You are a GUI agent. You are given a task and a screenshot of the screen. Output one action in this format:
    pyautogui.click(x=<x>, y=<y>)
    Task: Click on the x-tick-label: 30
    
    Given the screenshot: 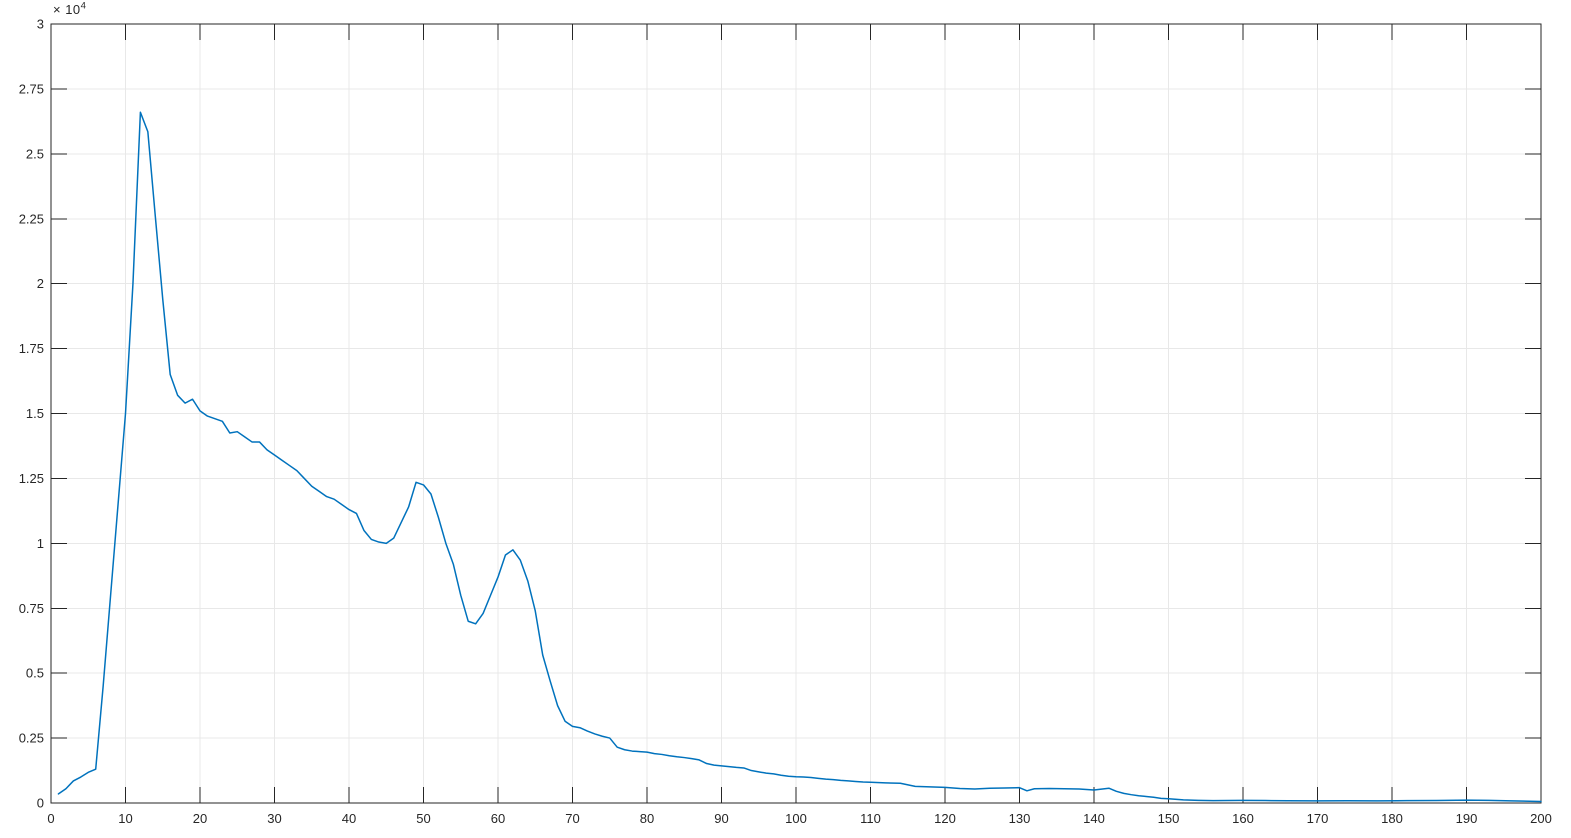 What is the action you would take?
    pyautogui.click(x=274, y=818)
    